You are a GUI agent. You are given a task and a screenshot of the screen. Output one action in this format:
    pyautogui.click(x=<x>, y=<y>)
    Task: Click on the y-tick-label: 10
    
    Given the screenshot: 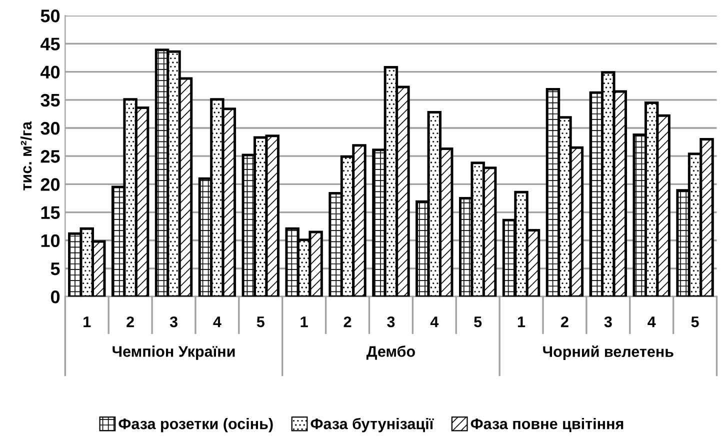 What is the action you would take?
    pyautogui.click(x=50, y=241)
    